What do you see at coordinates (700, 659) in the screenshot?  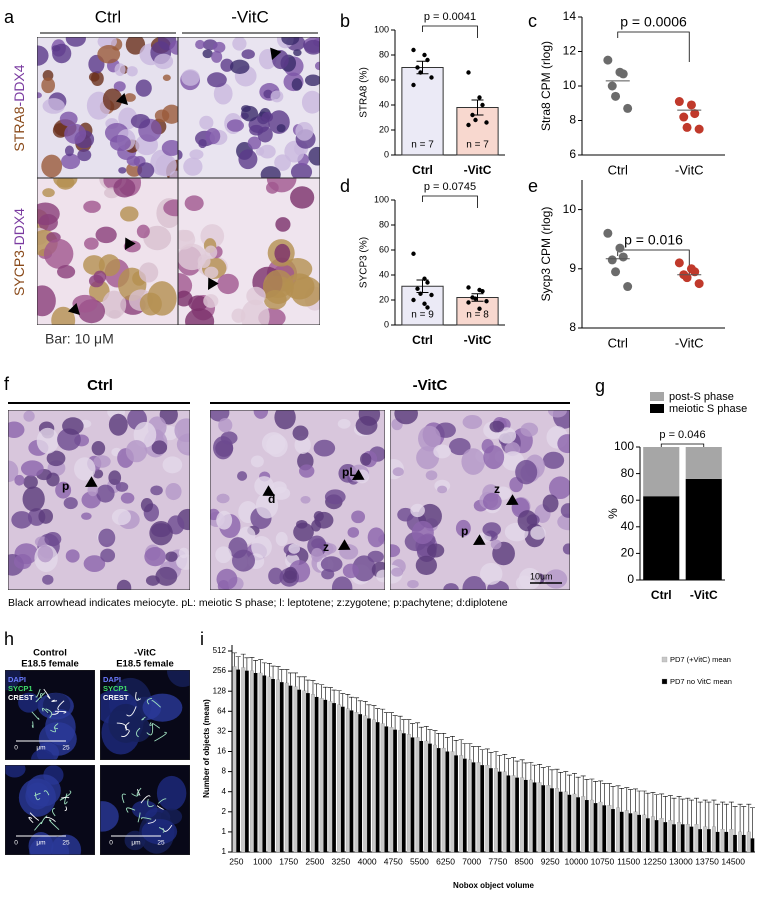 I see `legend-label: PD7 (+VitC) mean` at bounding box center [700, 659].